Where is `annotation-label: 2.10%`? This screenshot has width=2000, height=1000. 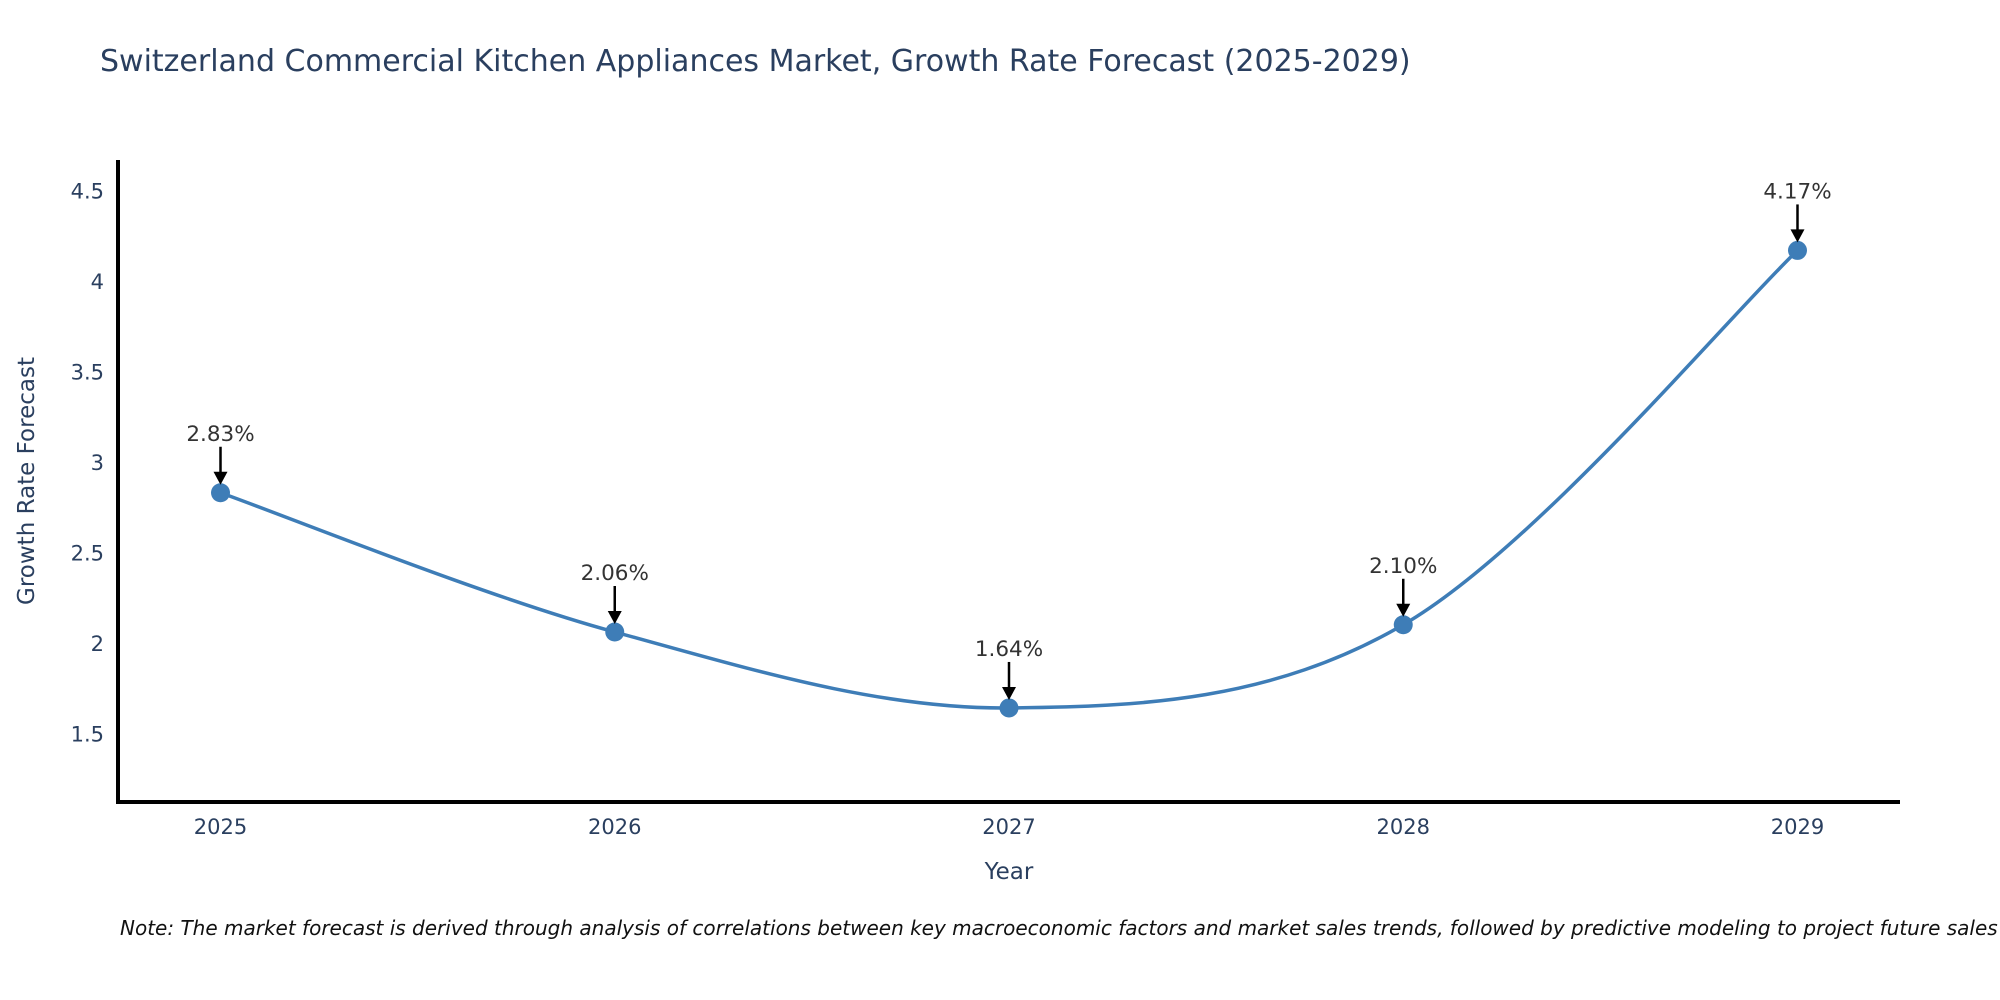 annotation-label: 2.10% is located at coordinates (1403, 566).